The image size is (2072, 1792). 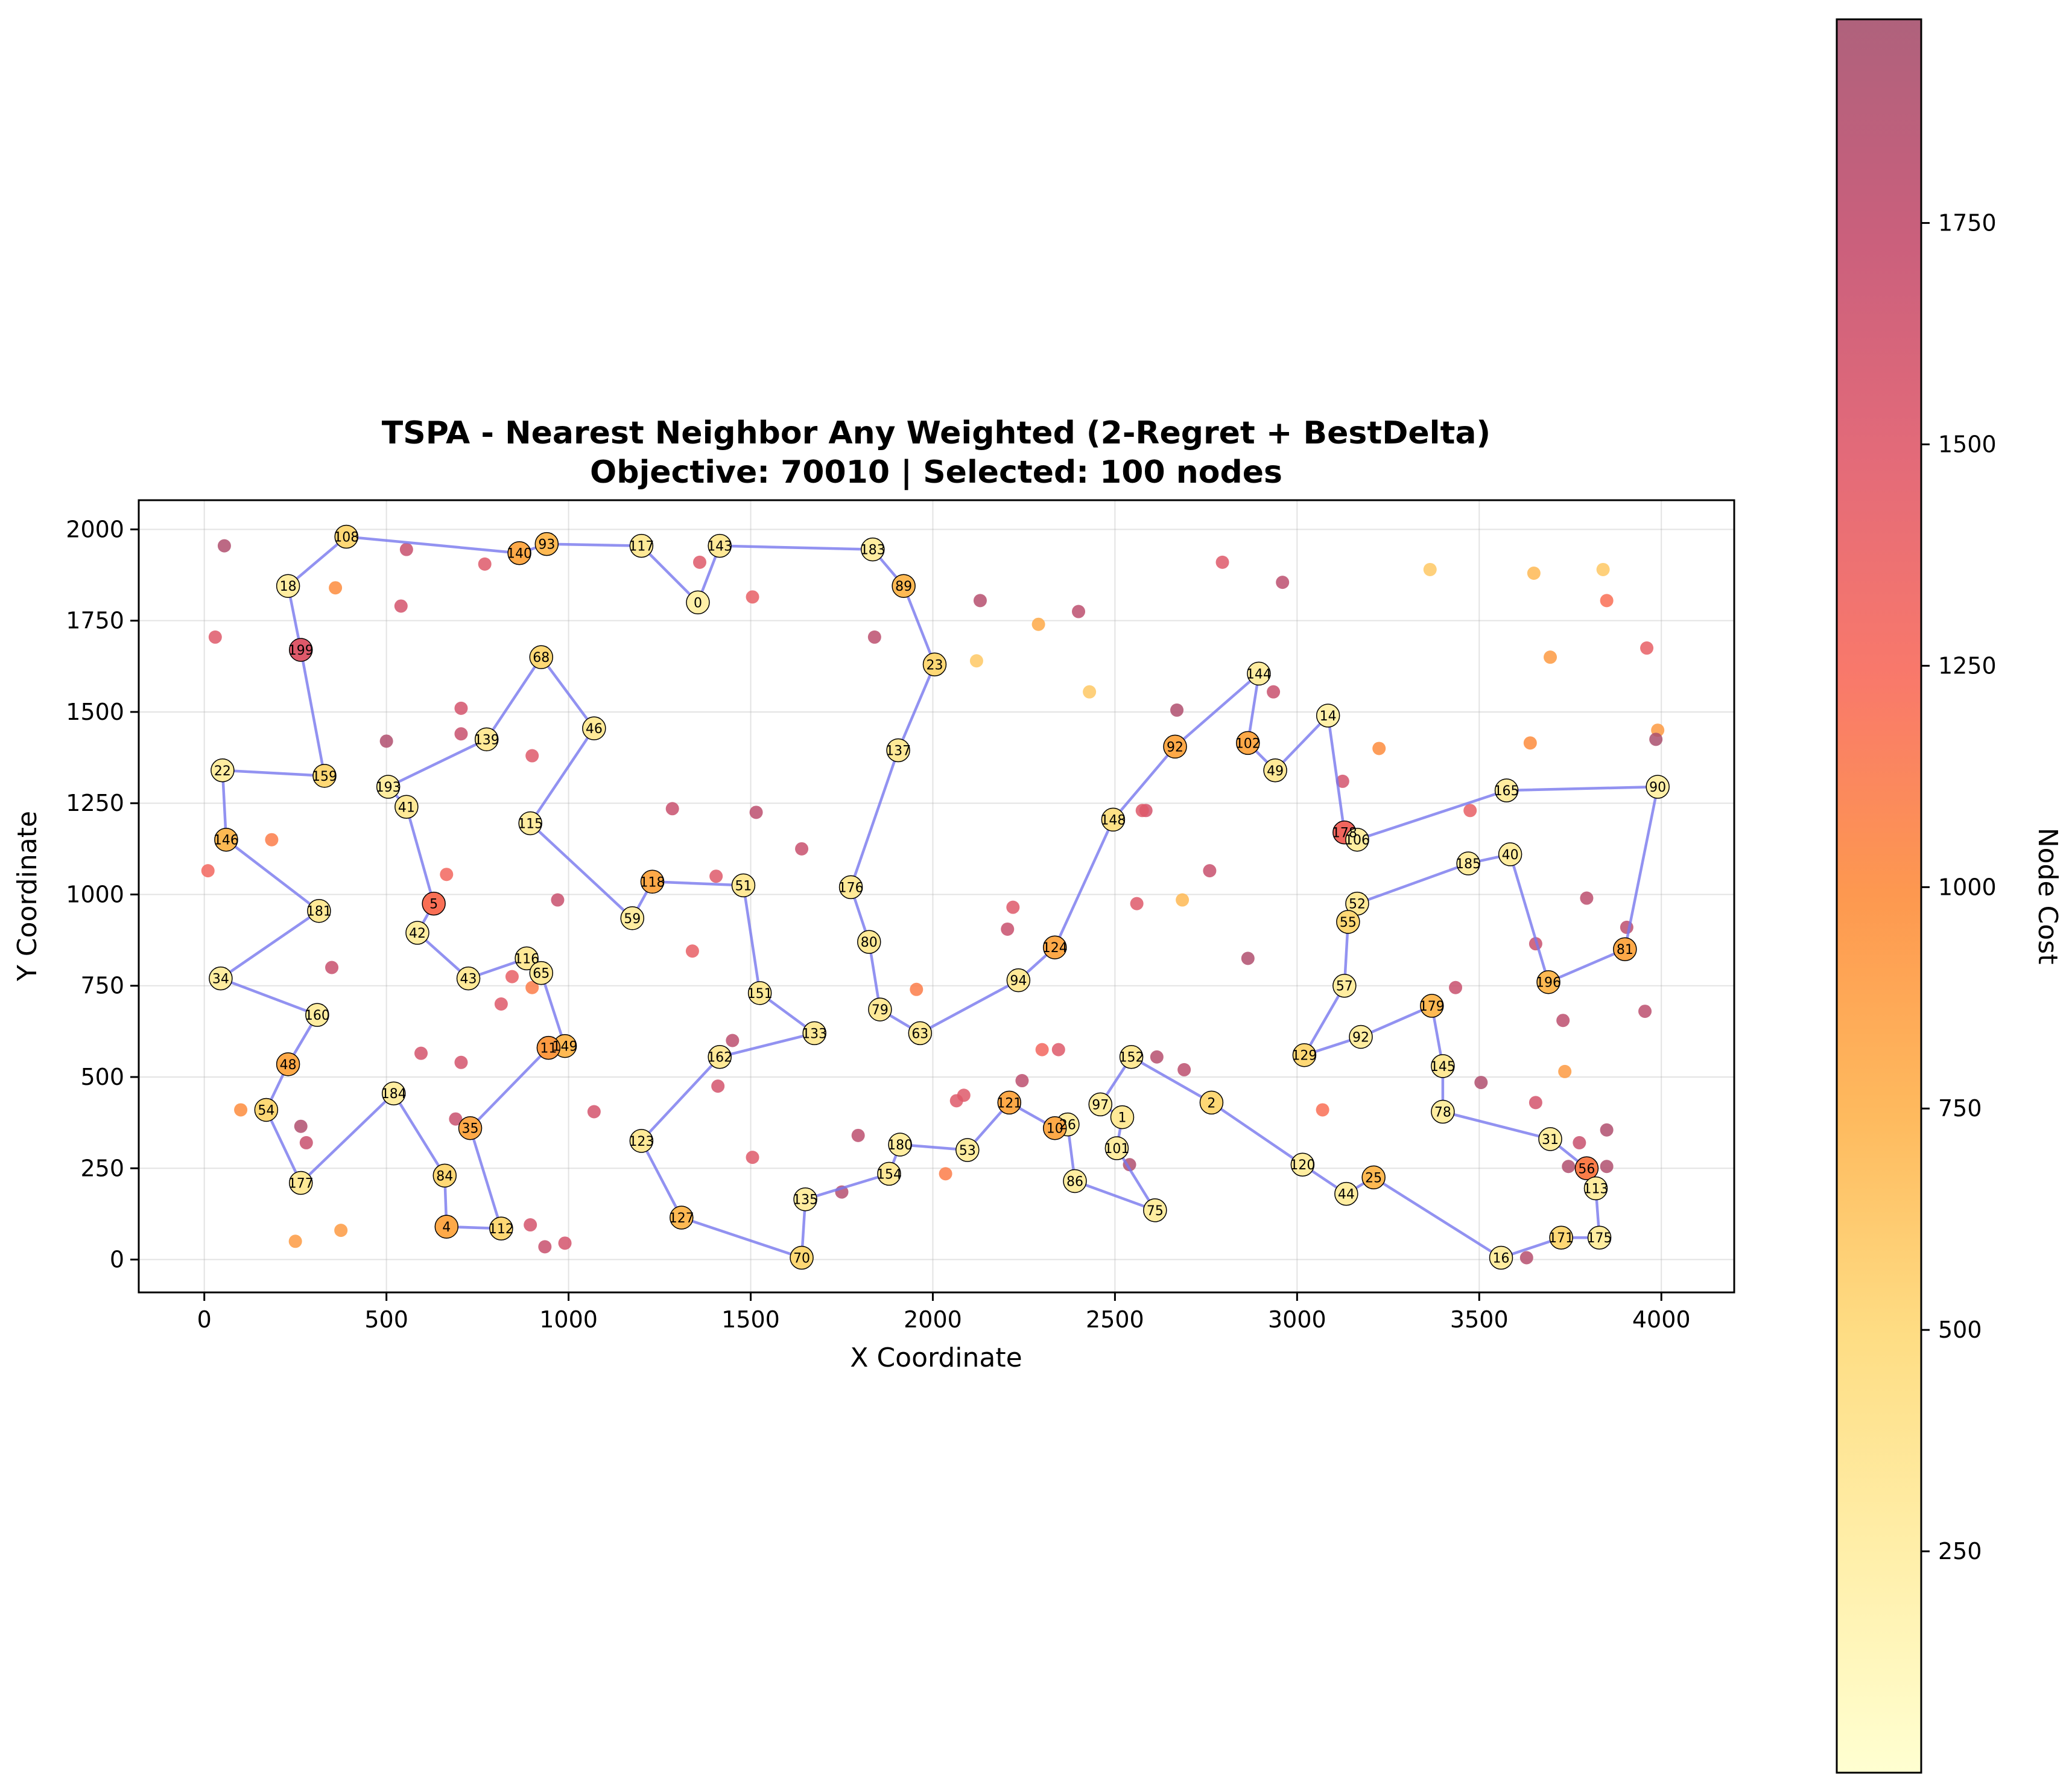 I want to click on node-label: 14, so click(x=1328, y=716).